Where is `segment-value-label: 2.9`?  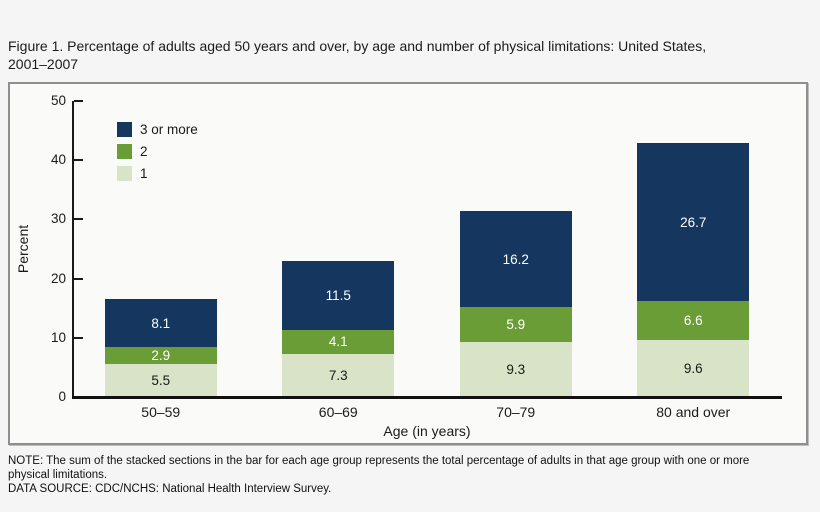
segment-value-label: 2.9 is located at coordinates (161, 356).